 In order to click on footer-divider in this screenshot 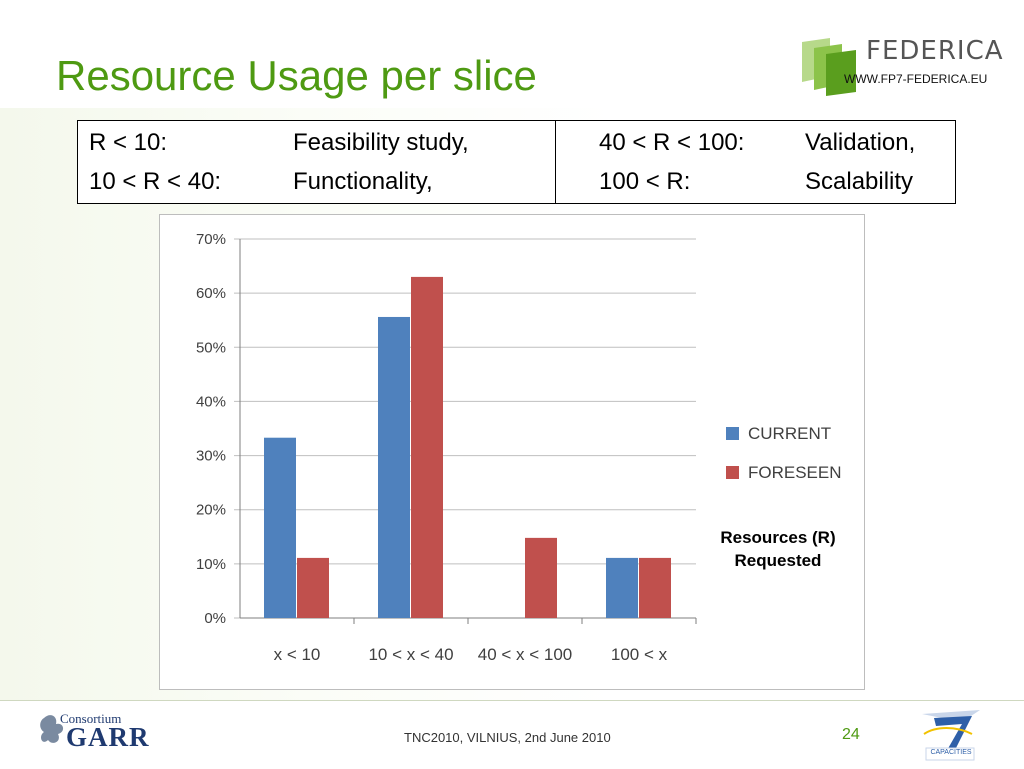, I will do `click(512, 700)`.